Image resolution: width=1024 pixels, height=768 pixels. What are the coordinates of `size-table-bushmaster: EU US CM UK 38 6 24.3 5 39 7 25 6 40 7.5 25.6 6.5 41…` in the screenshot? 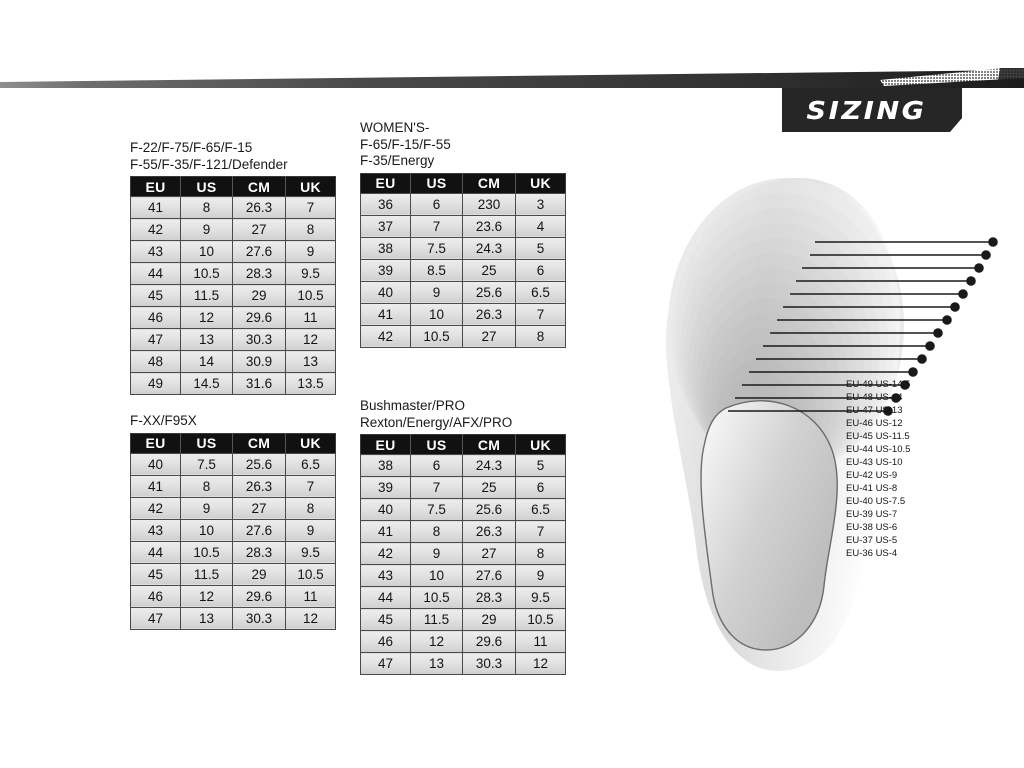 It's located at (463, 554).